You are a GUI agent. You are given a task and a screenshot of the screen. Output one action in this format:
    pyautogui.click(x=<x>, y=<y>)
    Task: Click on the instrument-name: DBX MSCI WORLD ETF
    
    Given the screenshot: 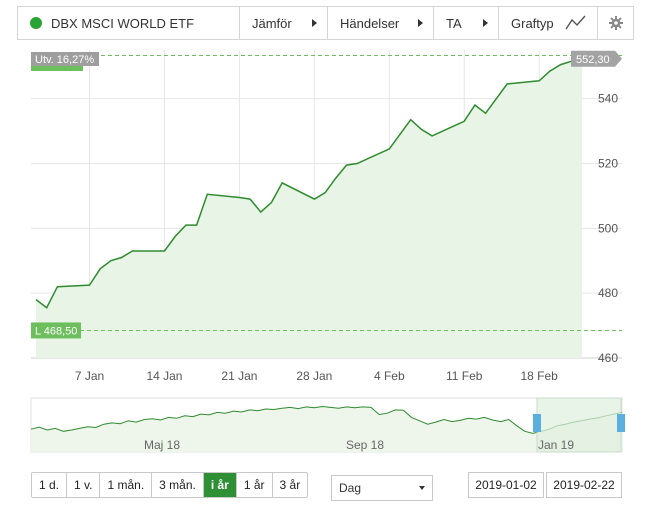 What is the action you would take?
    pyautogui.click(x=123, y=23)
    